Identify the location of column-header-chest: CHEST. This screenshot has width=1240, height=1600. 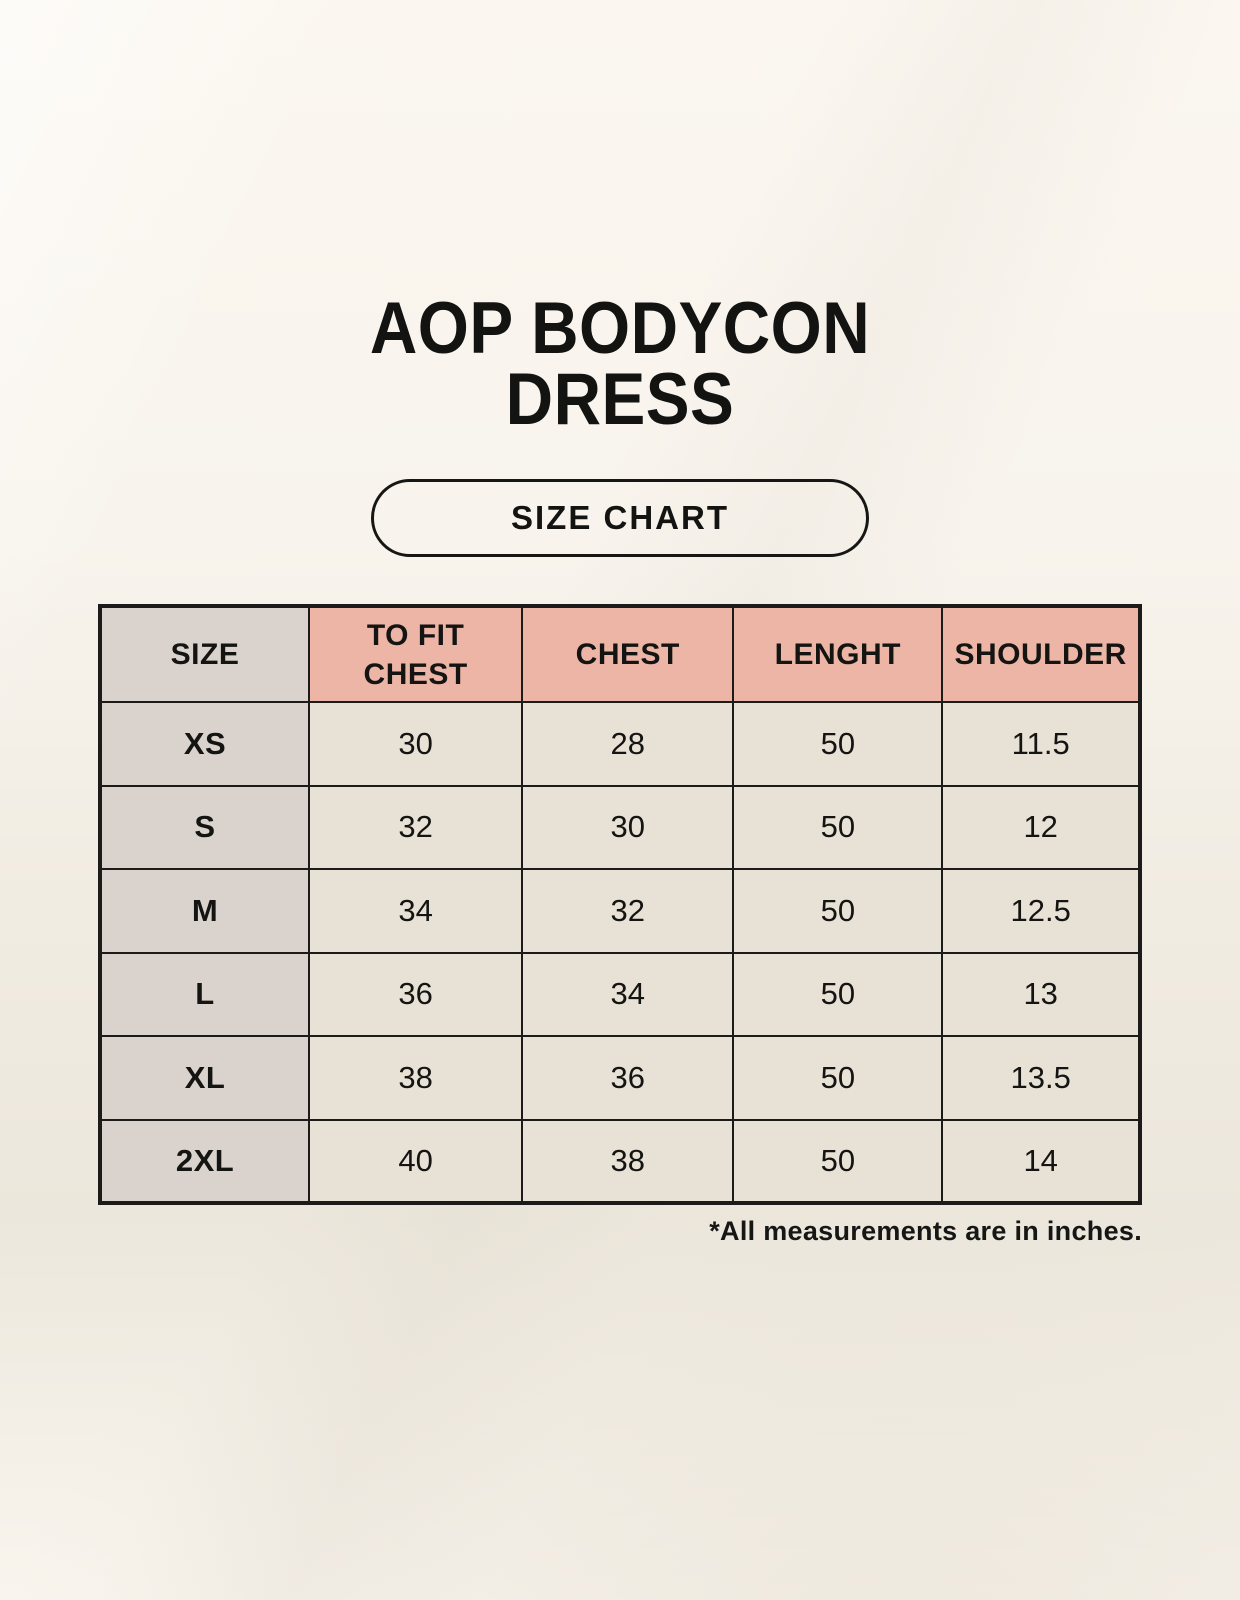
(628, 654).